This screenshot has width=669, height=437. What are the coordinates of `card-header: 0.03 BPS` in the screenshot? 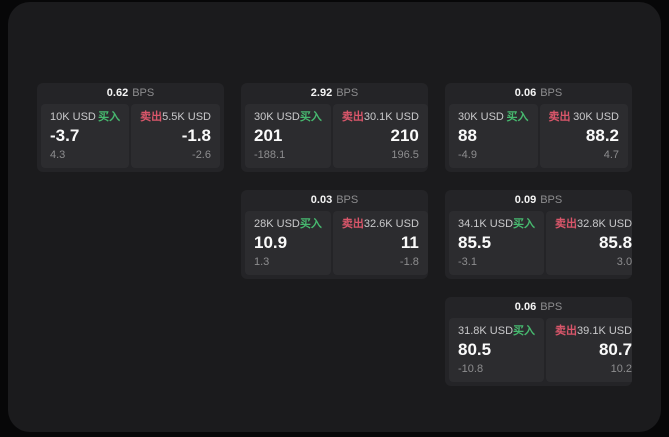 It's located at (334, 200).